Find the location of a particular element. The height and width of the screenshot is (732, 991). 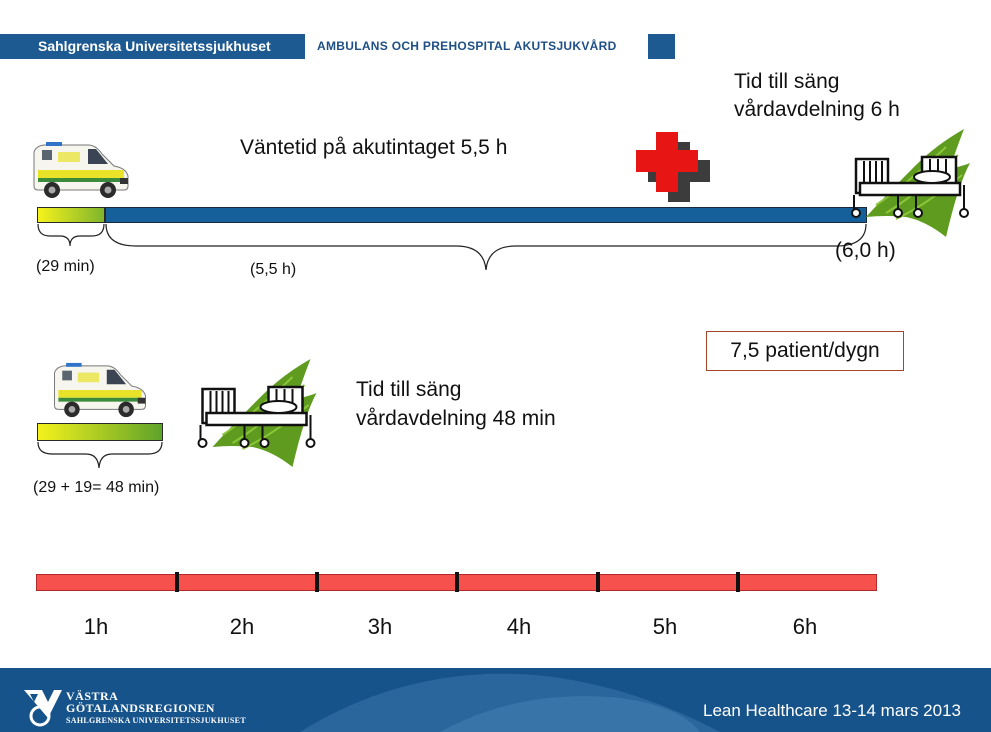

patient-rate-box: 7,5 patient/dygn is located at coordinates (805, 351).